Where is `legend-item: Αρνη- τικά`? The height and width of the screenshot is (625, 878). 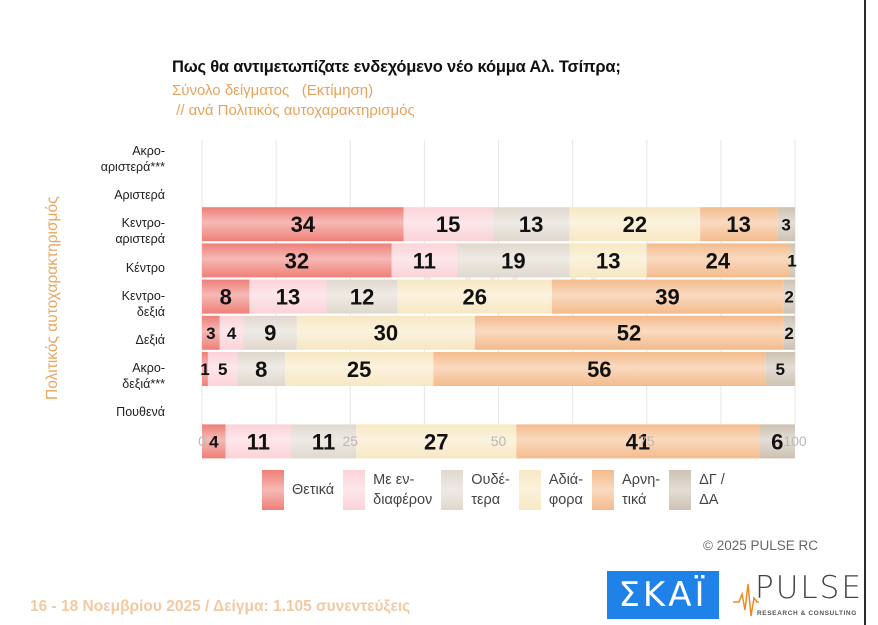 legend-item: Αρνη- τικά is located at coordinates (626, 490).